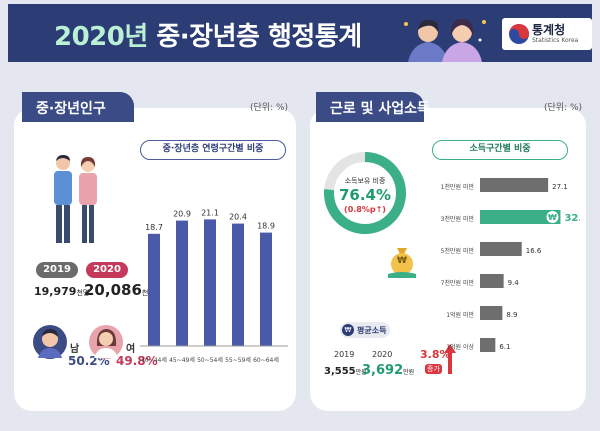 The image size is (600, 431). Describe the element at coordinates (549, 30) in the screenshot. I see `logo-label: 통계청` at that location.